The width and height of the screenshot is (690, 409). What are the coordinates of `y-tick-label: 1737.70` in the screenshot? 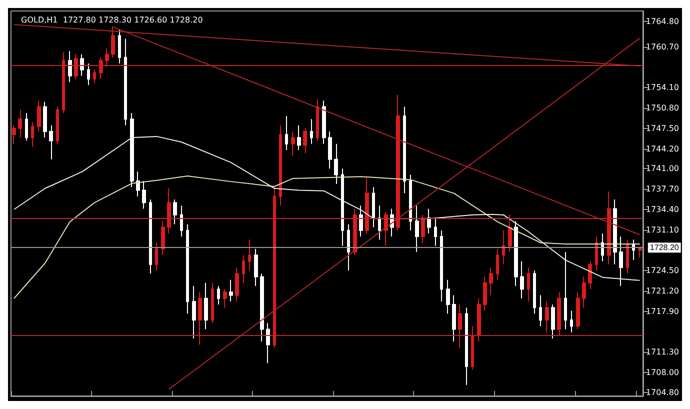 It's located at (663, 189).